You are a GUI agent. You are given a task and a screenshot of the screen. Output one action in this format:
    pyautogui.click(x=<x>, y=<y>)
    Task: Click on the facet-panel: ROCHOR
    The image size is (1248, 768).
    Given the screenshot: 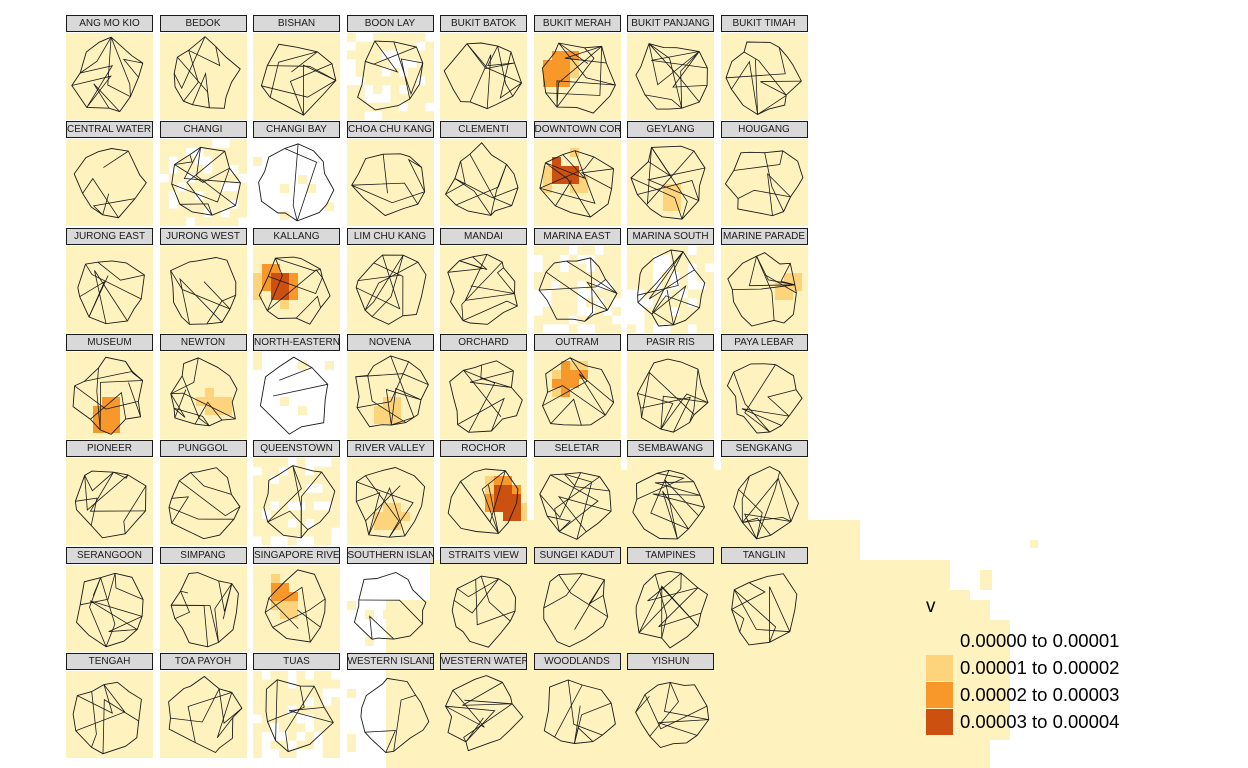 What is the action you would take?
    pyautogui.click(x=483, y=493)
    